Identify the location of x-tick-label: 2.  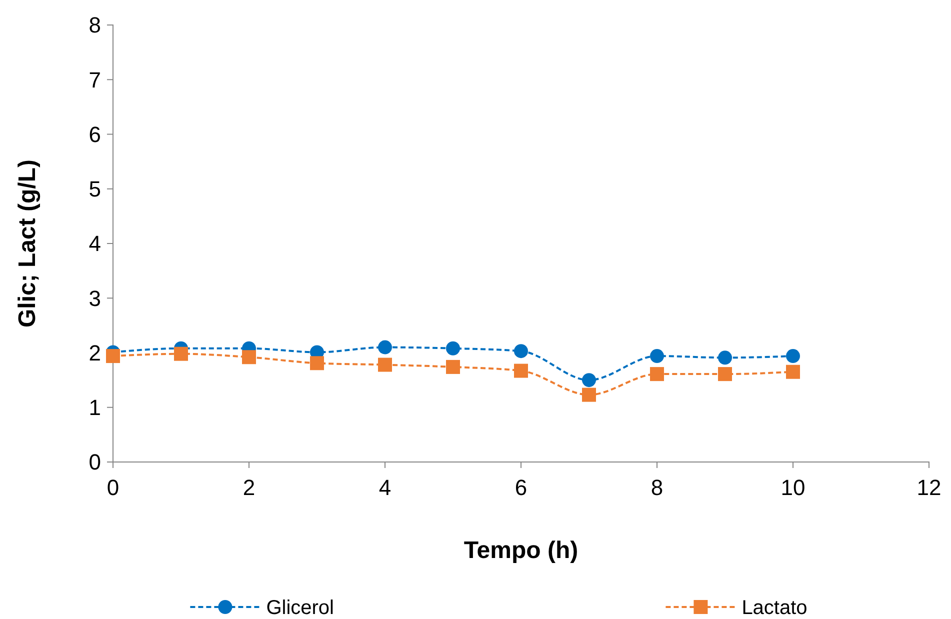
(249, 487).